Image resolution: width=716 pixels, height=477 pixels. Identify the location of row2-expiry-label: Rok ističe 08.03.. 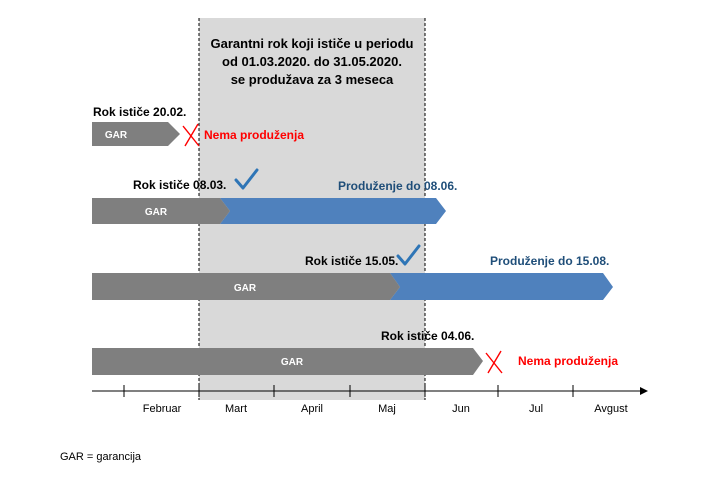
(179, 185).